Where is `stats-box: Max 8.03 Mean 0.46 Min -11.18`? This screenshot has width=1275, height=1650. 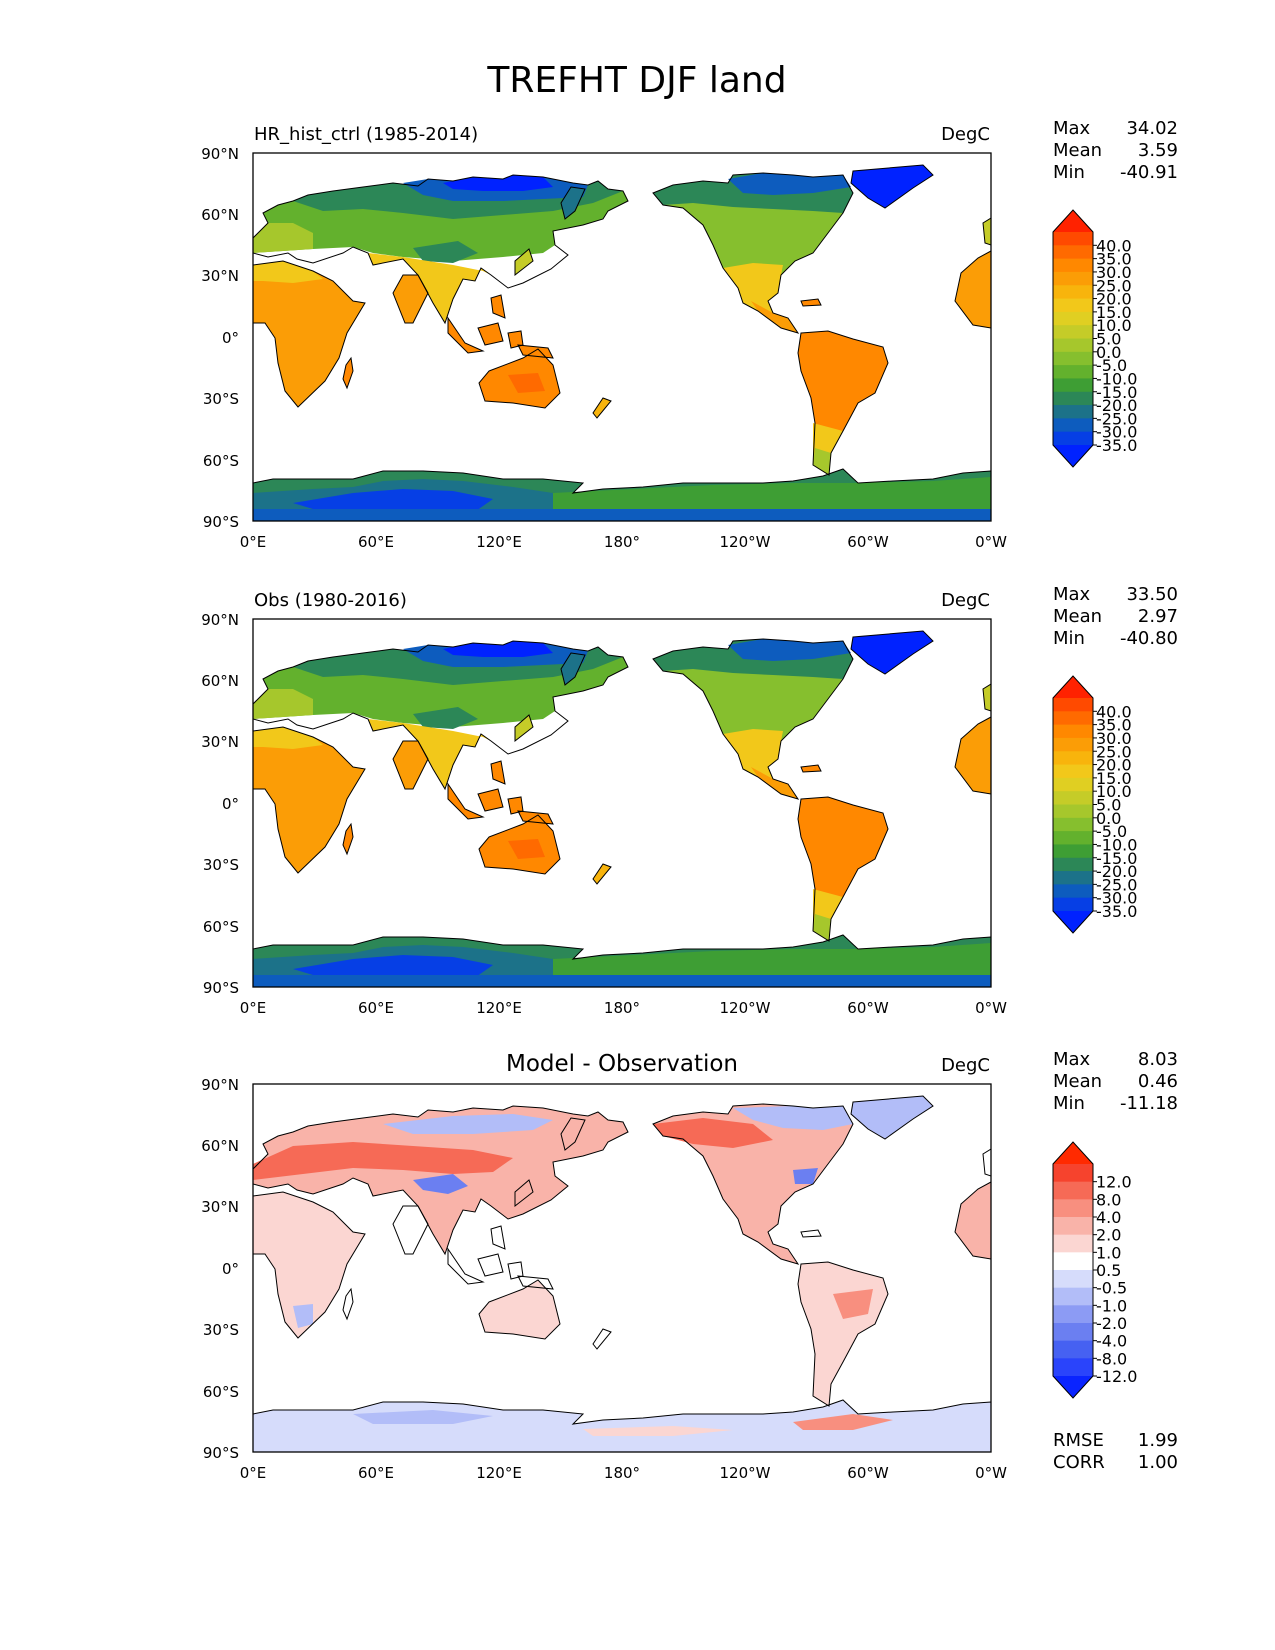 stats-box: Max 8.03 Mean 0.46 Min -11.18 is located at coordinates (1115, 1081).